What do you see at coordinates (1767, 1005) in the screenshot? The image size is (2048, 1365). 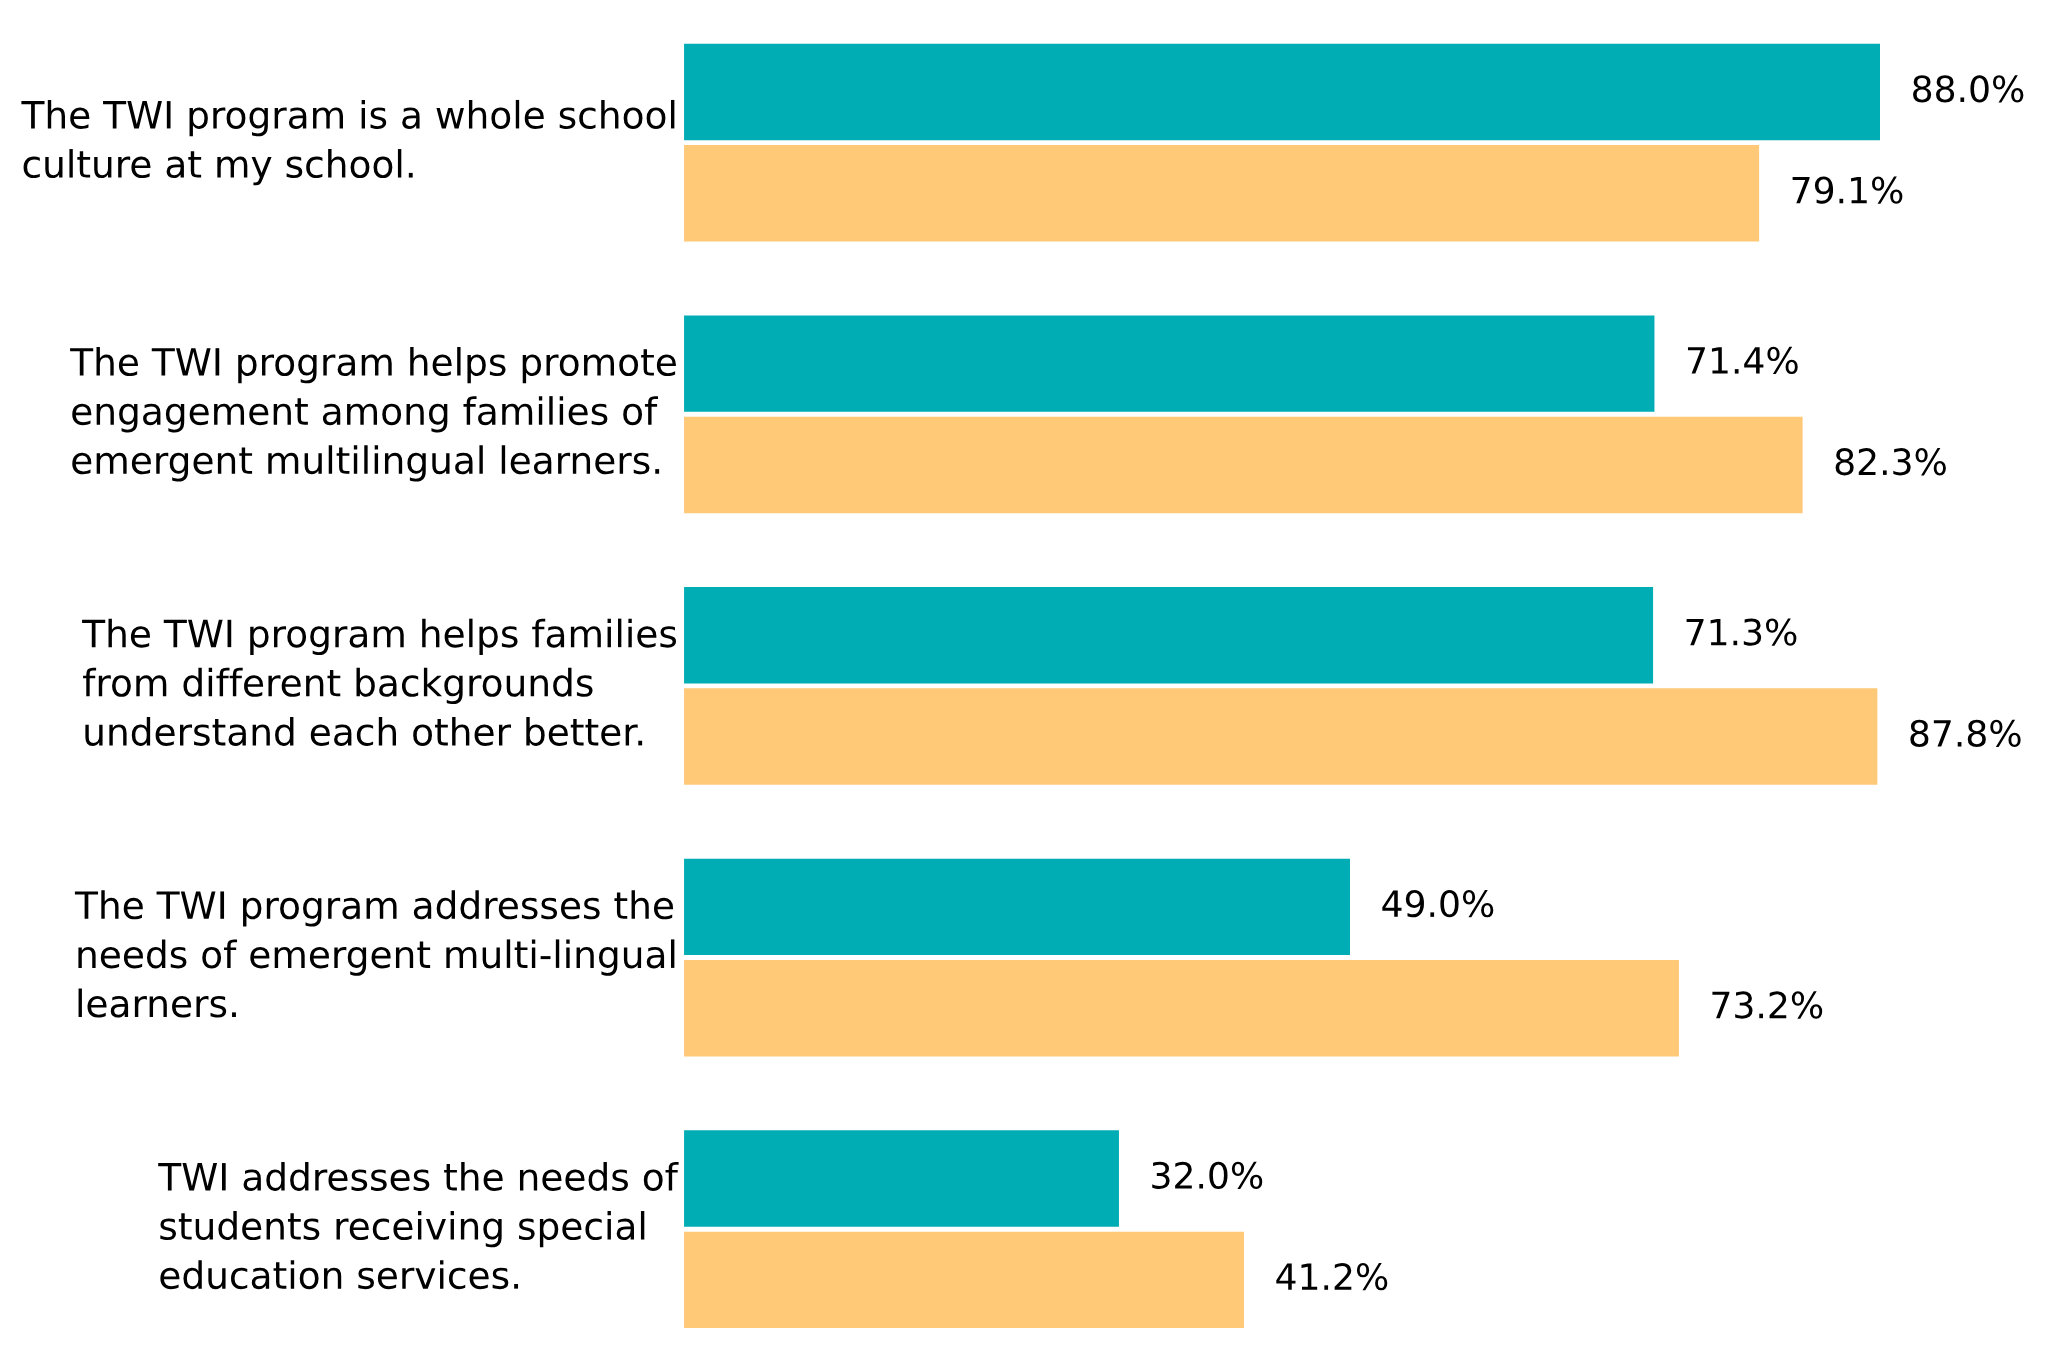 I see `data-label: 73.2%` at bounding box center [1767, 1005].